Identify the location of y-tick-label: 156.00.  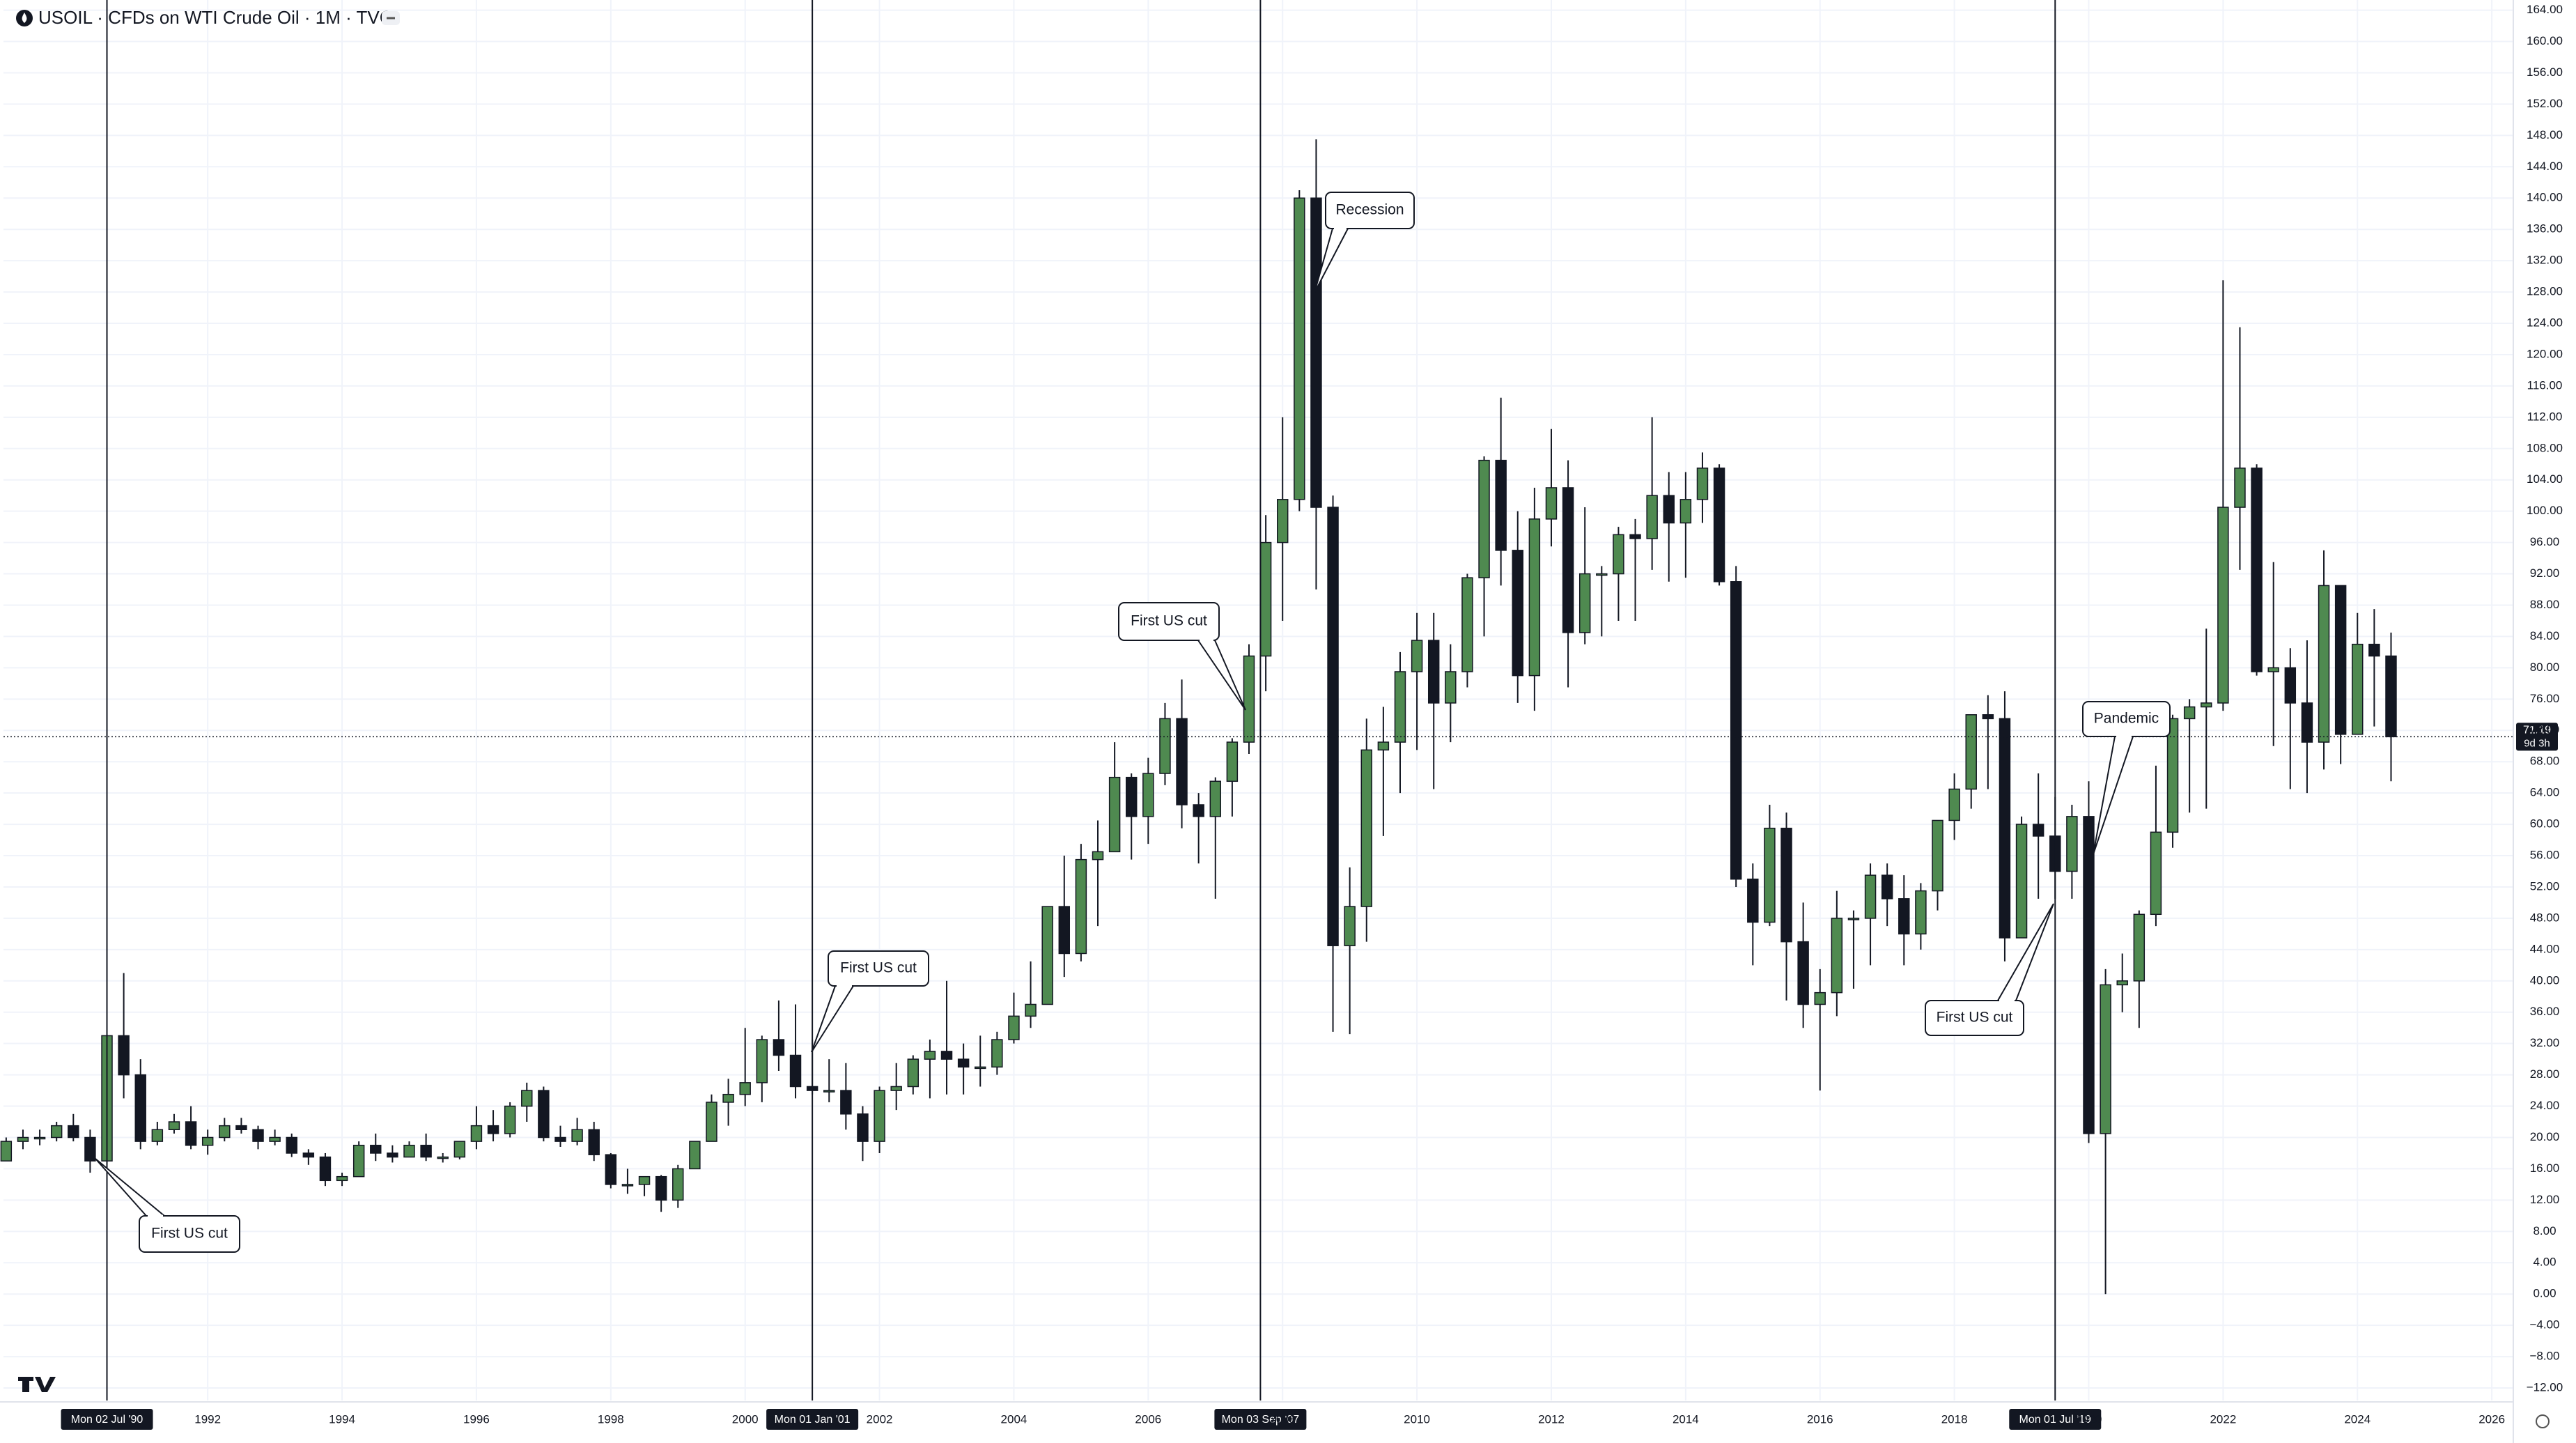
(2545, 72).